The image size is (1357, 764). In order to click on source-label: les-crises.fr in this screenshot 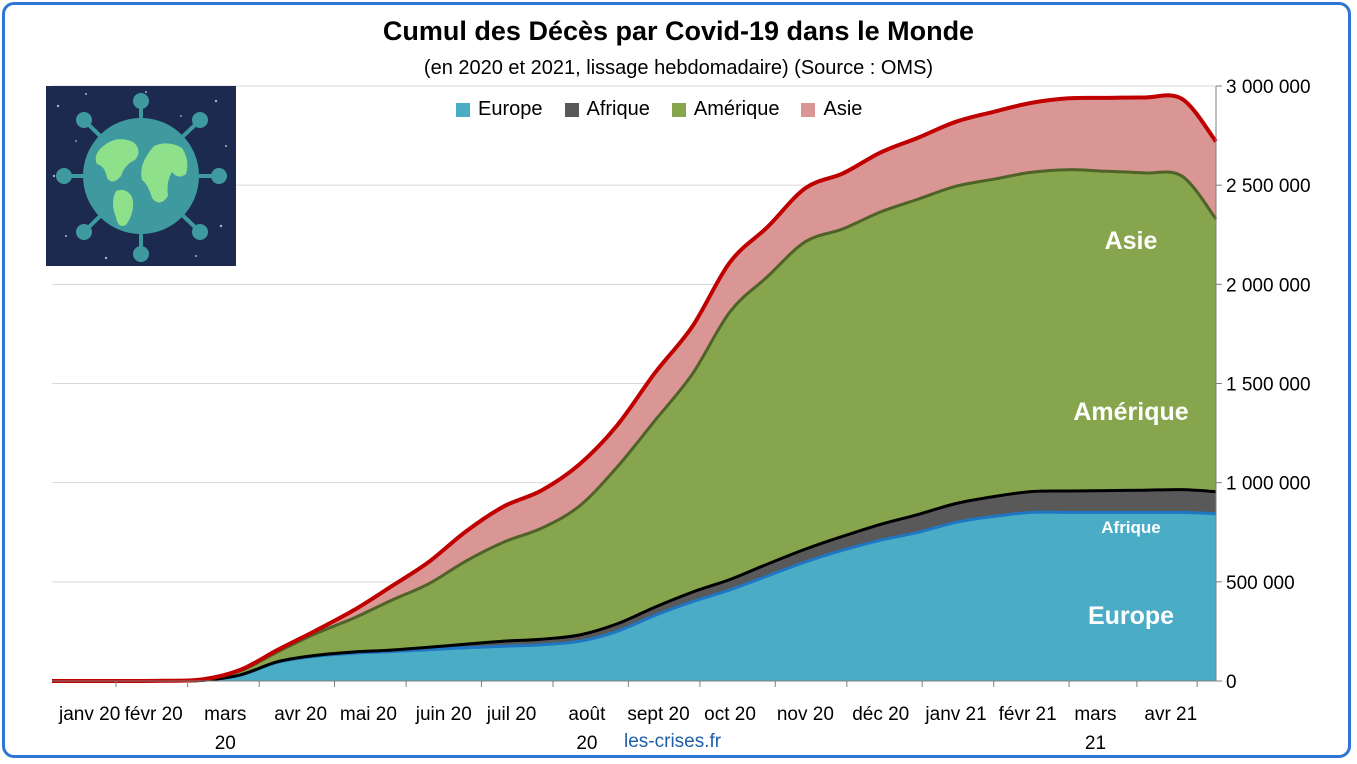, I will do `click(673, 741)`.